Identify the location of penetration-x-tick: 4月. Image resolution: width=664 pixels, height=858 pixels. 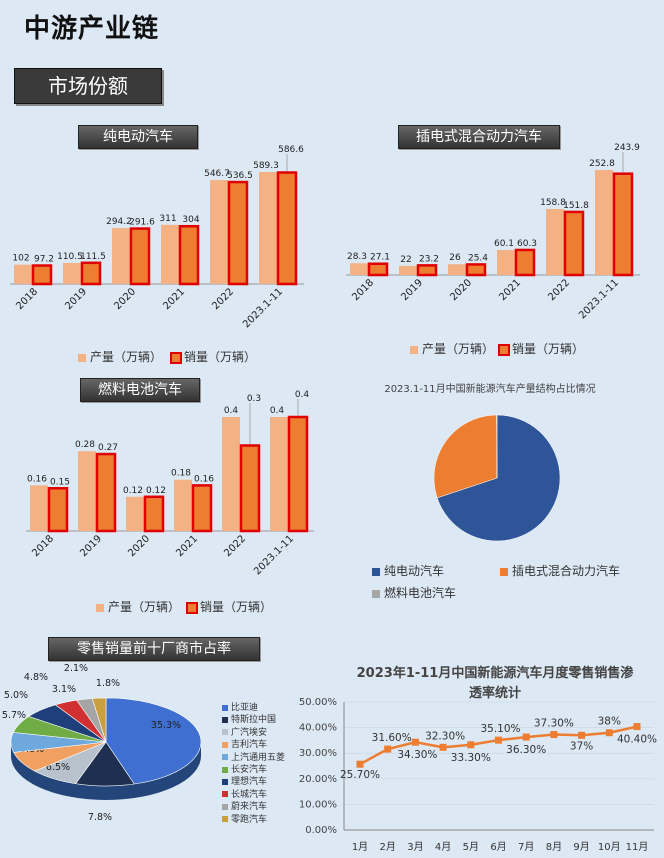
(443, 847).